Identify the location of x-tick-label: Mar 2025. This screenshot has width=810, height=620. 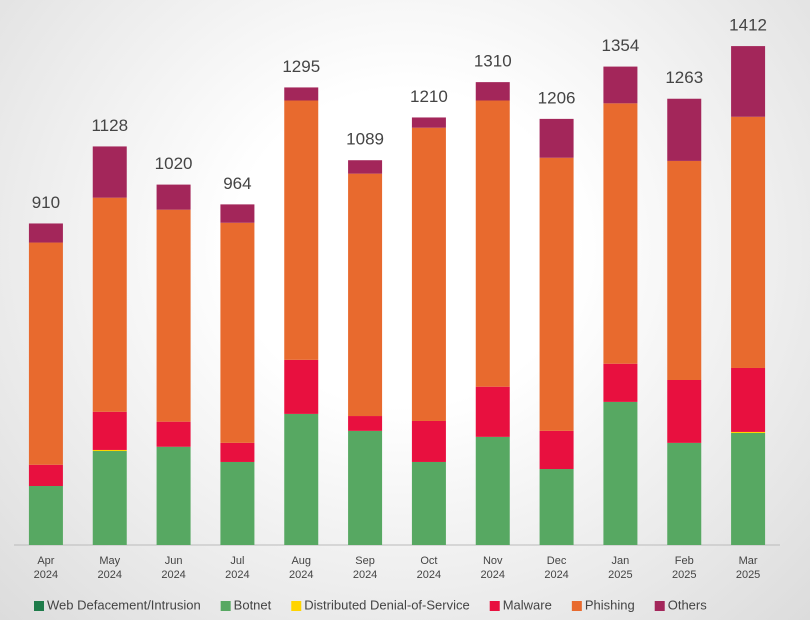
(748, 568).